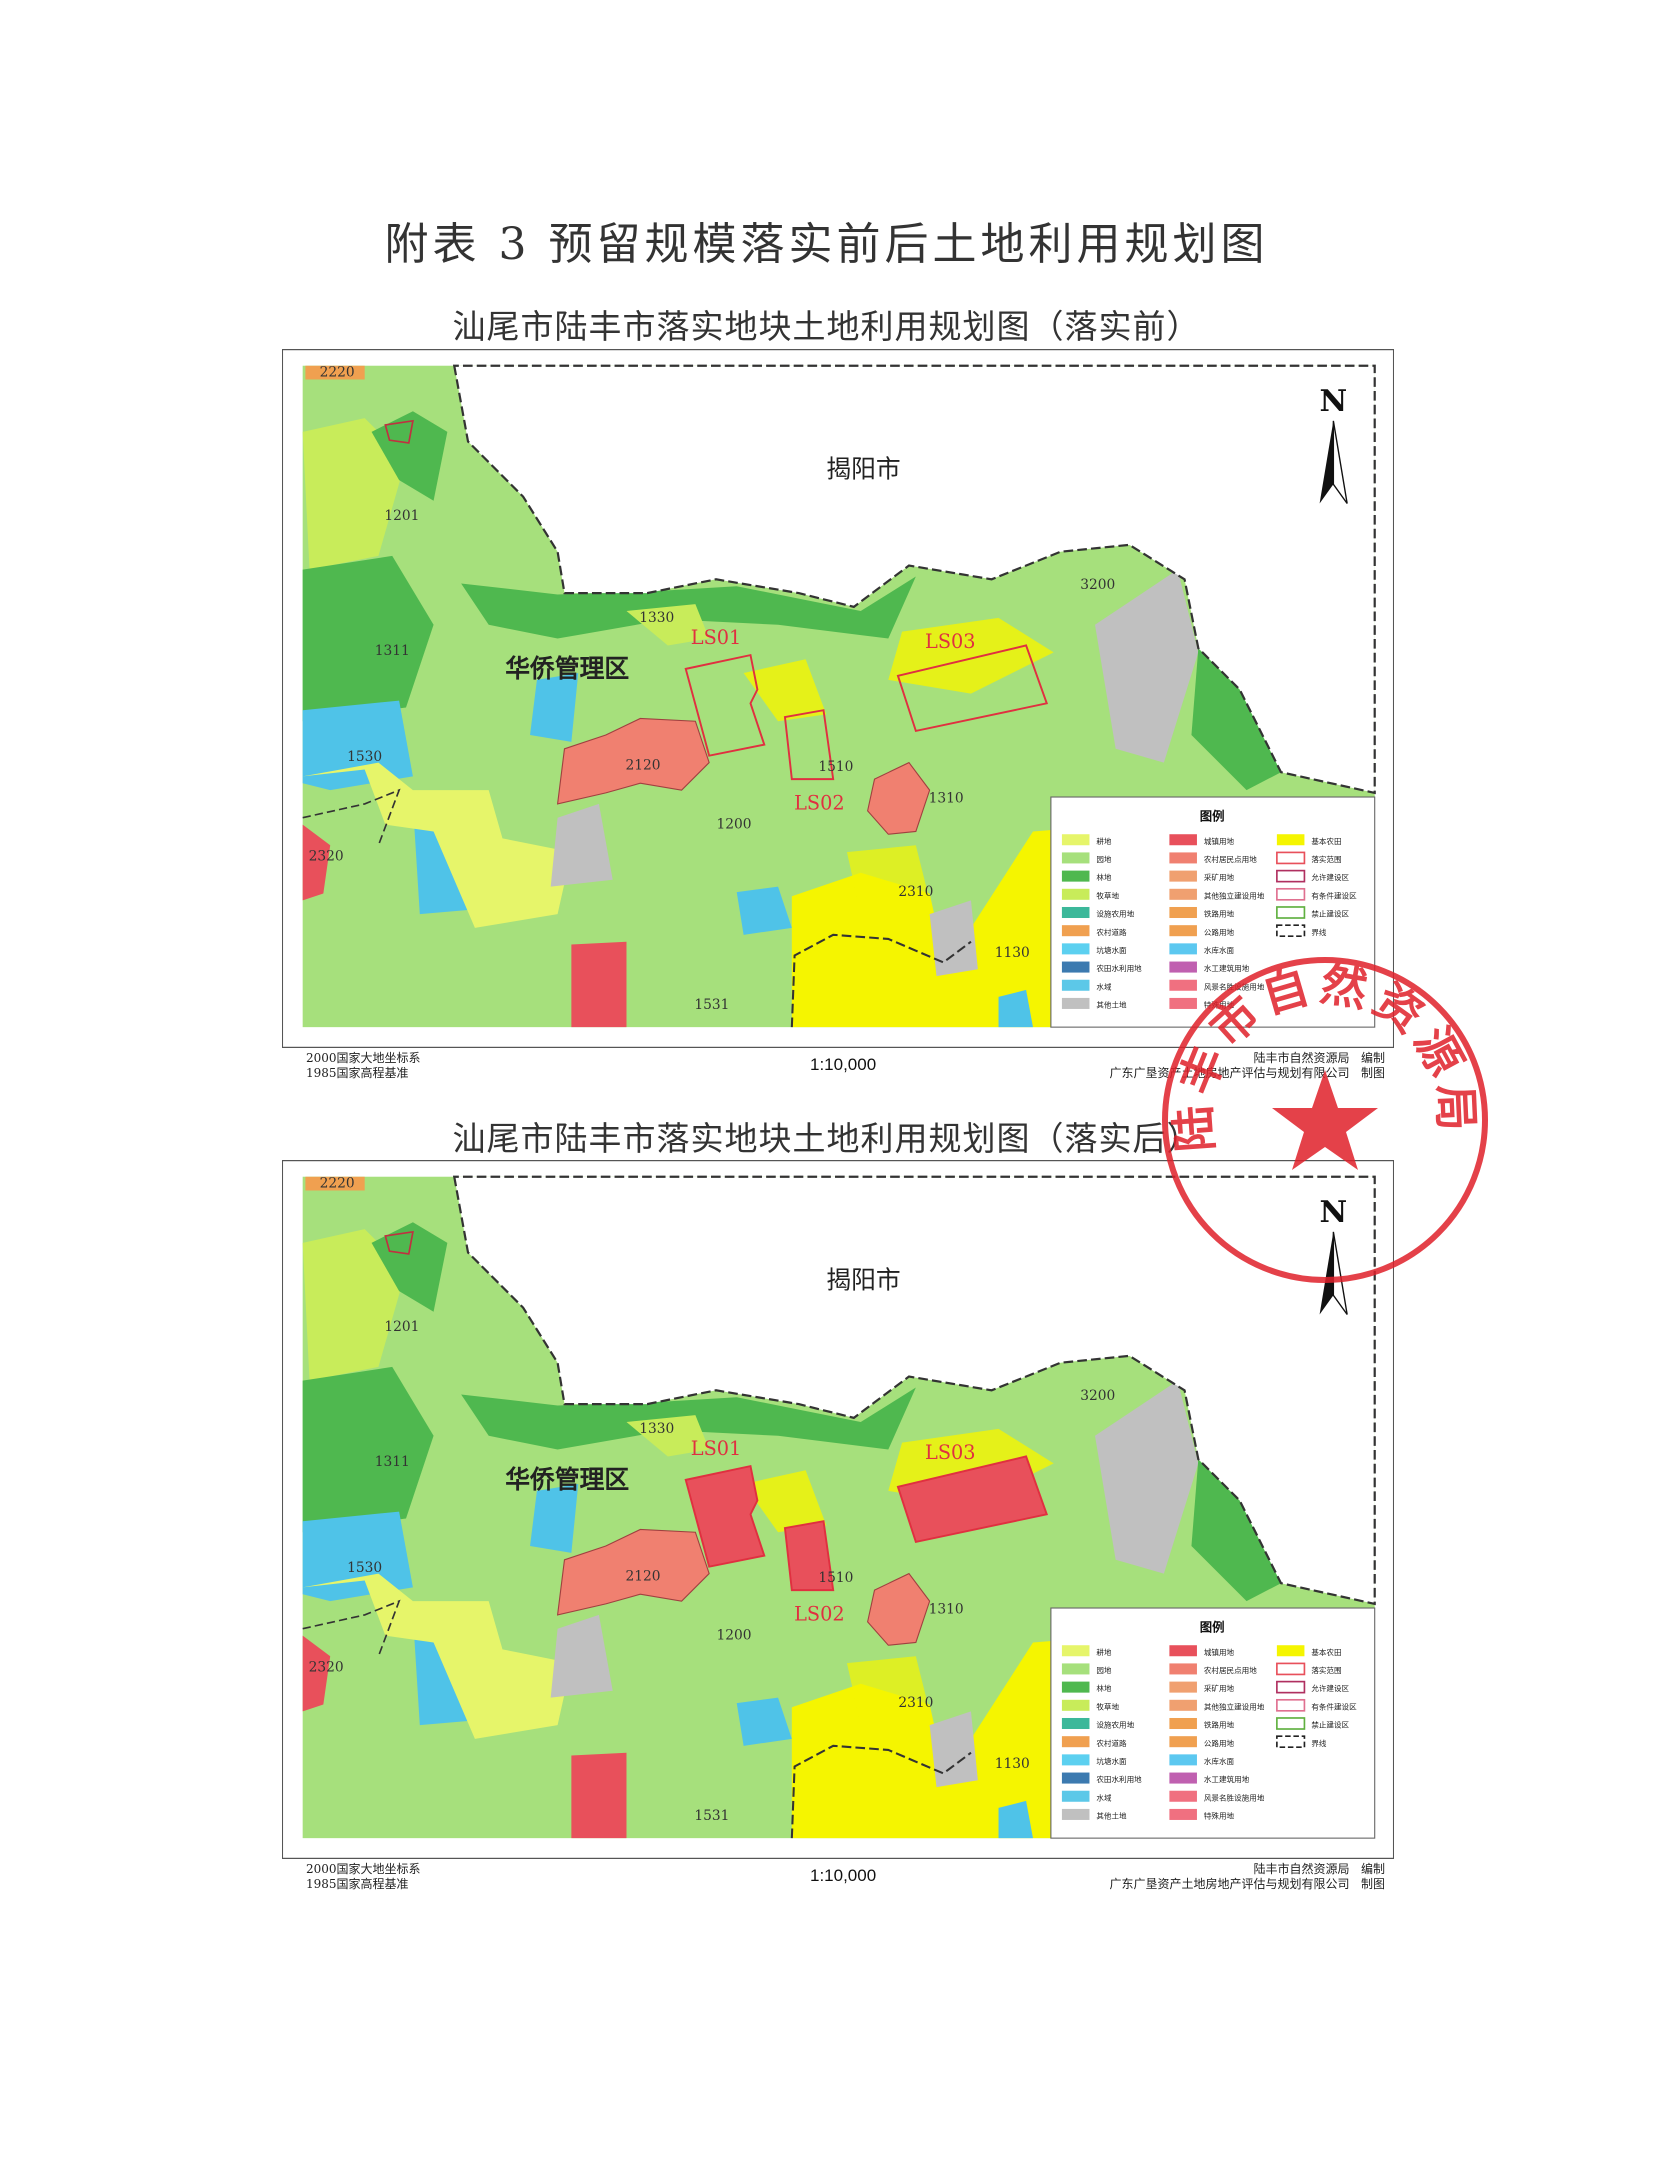 This screenshot has height=2168, width=1653. I want to click on map-title-after: 汕尾市陆丰市落实地块土地利用规划图（落实后）, so click(826, 1138).